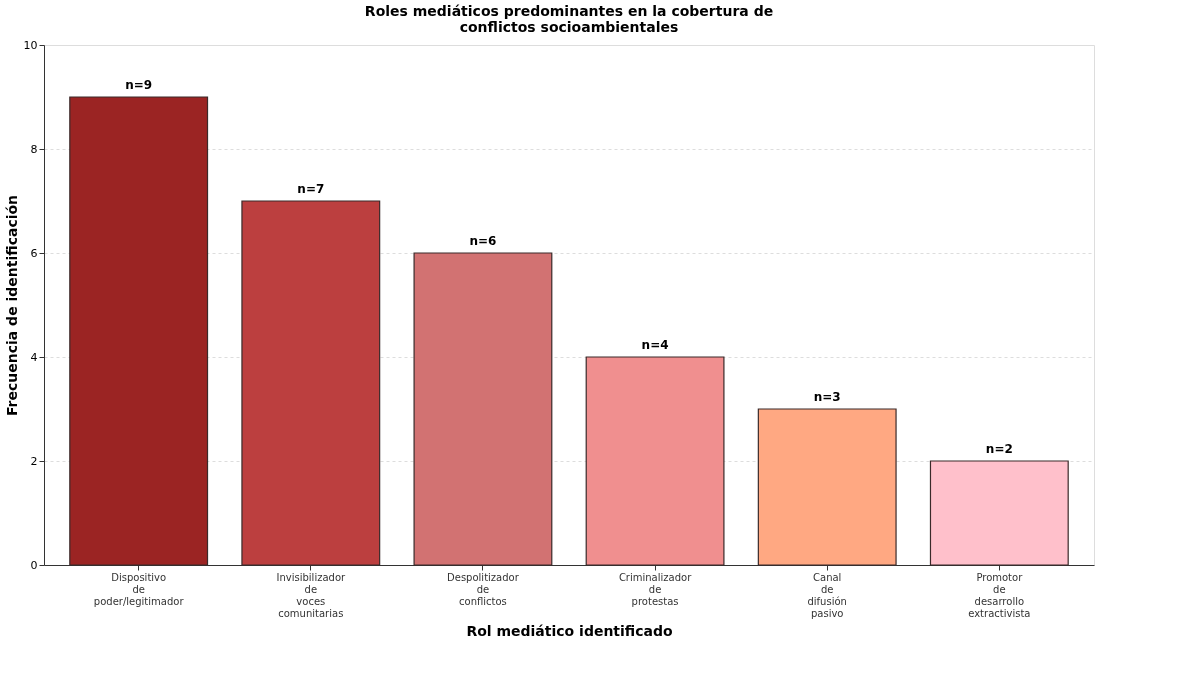 This screenshot has height=684, width=1186. What do you see at coordinates (483, 241) in the screenshot?
I see `data-label: n=6` at bounding box center [483, 241].